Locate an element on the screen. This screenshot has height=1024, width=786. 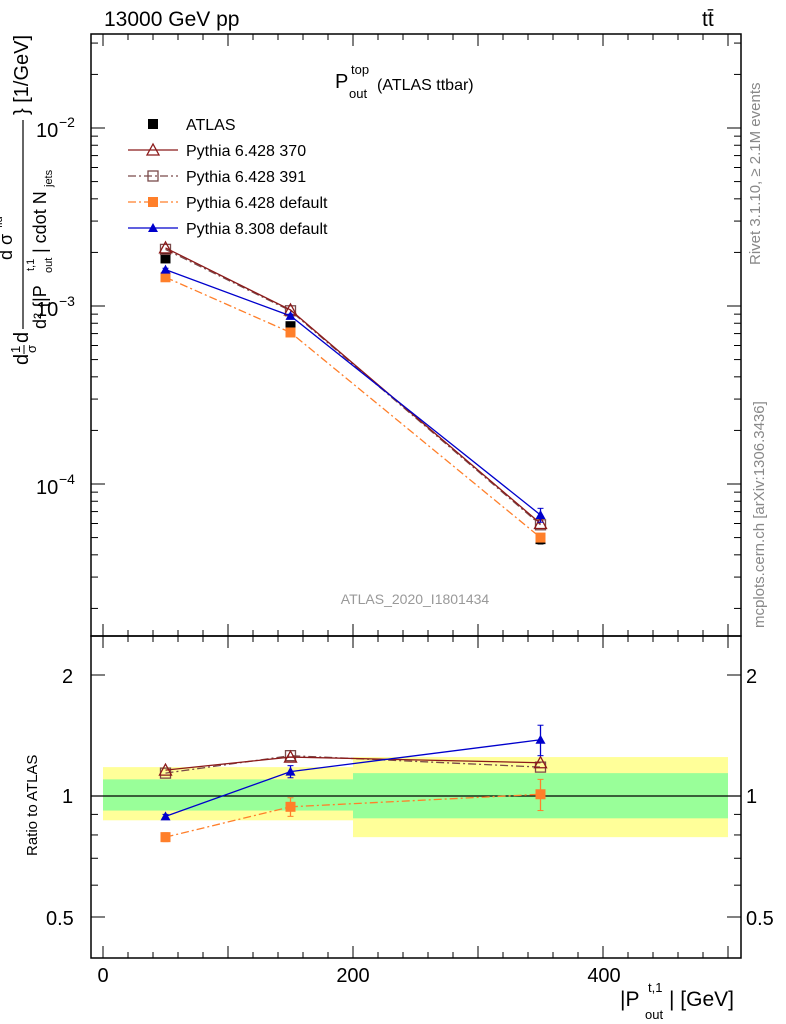
svg-text: top is located at coordinates (360, 69).